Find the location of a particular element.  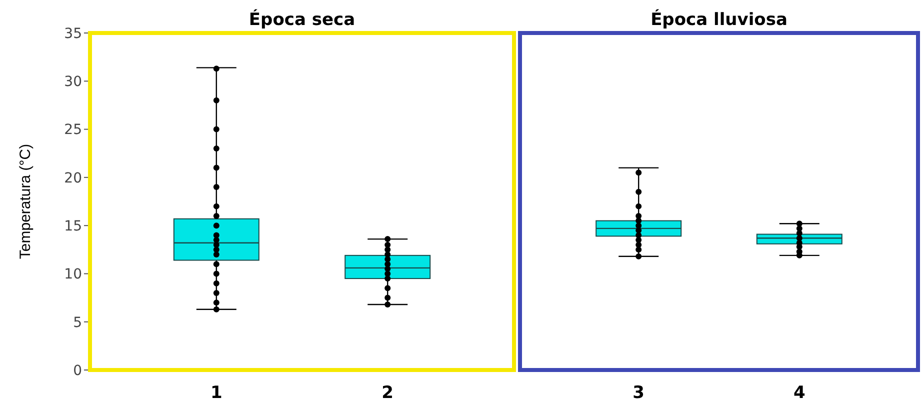

y-axis-title: Temperatura (°C) is located at coordinates (25, 202).